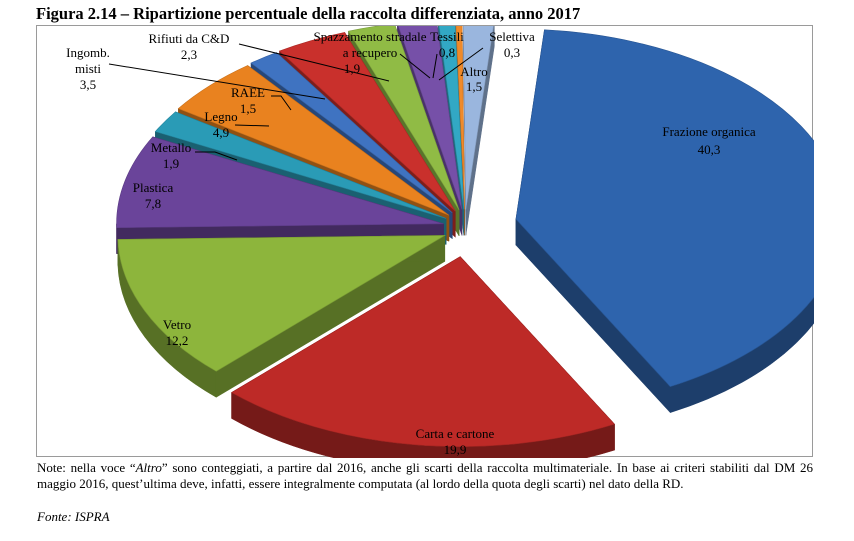 The width and height of the screenshot is (854, 541). I want to click on slice-name-altro: Altro, so click(473, 71).